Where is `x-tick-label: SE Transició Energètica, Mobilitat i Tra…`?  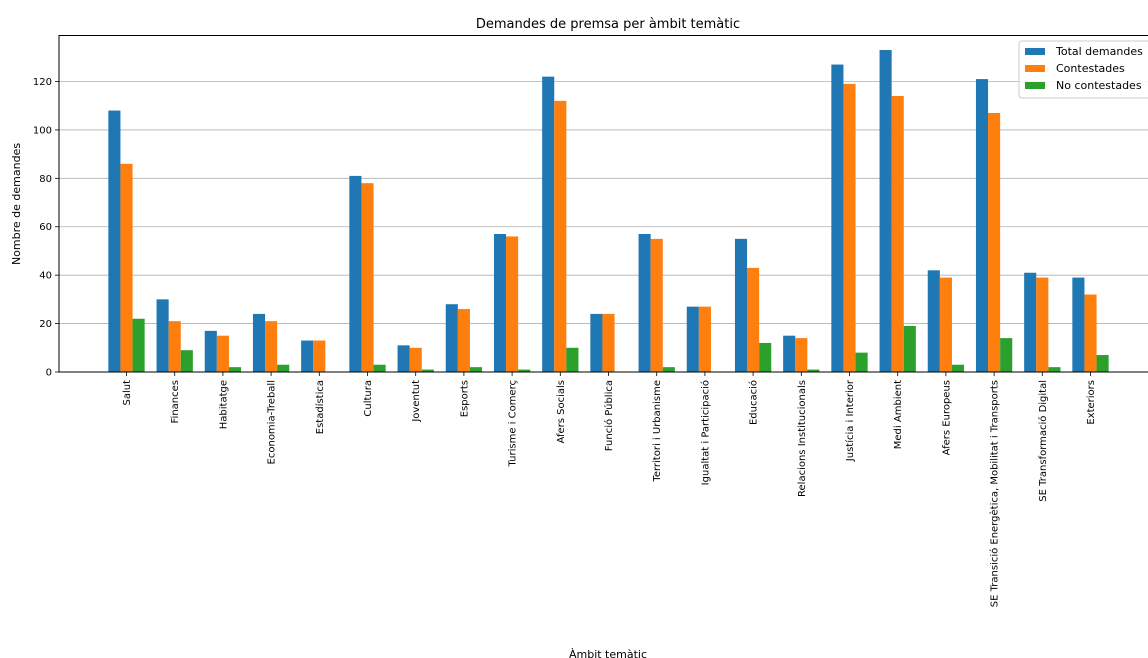 x-tick-label: SE Transició Energètica, Mobilitat i Tra… is located at coordinates (995, 493).